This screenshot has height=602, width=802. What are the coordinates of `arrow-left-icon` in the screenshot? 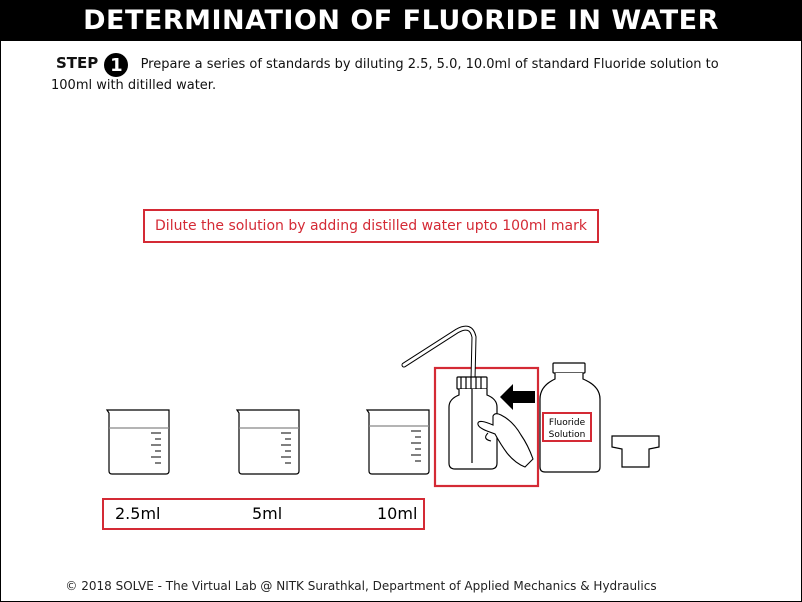 It's located at (517, 397).